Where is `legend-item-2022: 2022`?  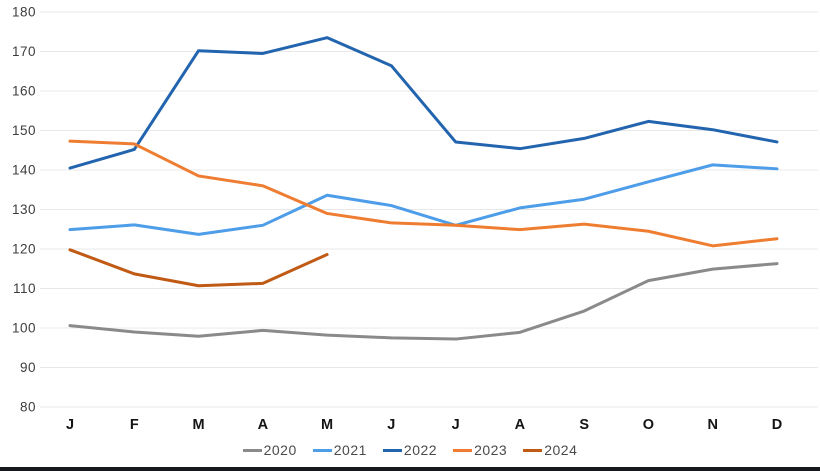 legend-item-2022: 2022 is located at coordinates (410, 450).